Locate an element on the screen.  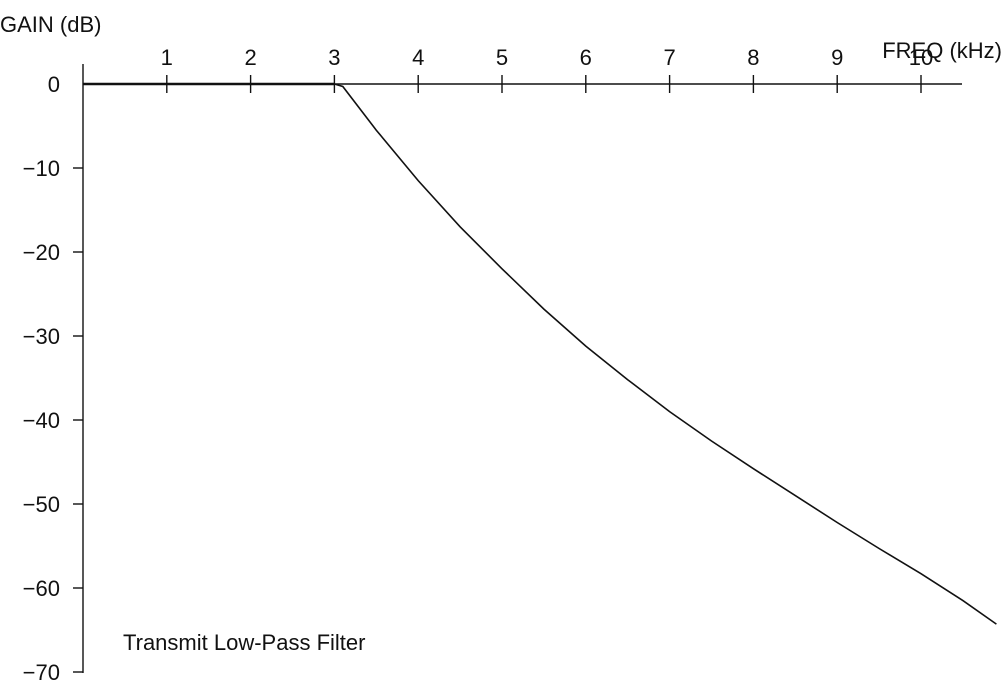
y-ticks: 0 −10 −20 −30 −40 −50 −60 −70 is located at coordinates (53, 378).